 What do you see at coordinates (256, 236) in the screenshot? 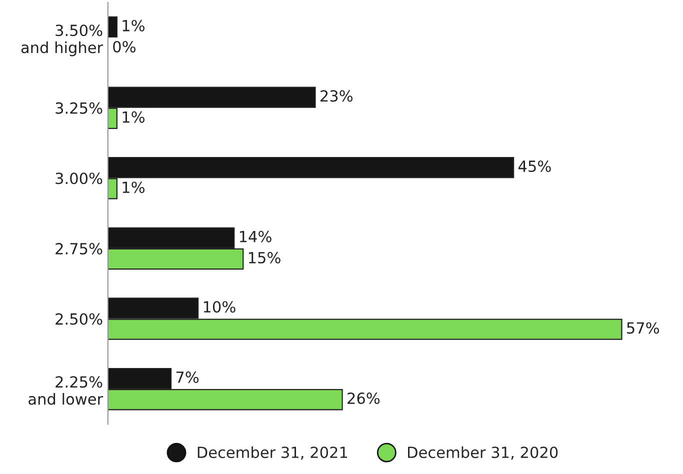
I see `data-label: 14%` at bounding box center [256, 236].